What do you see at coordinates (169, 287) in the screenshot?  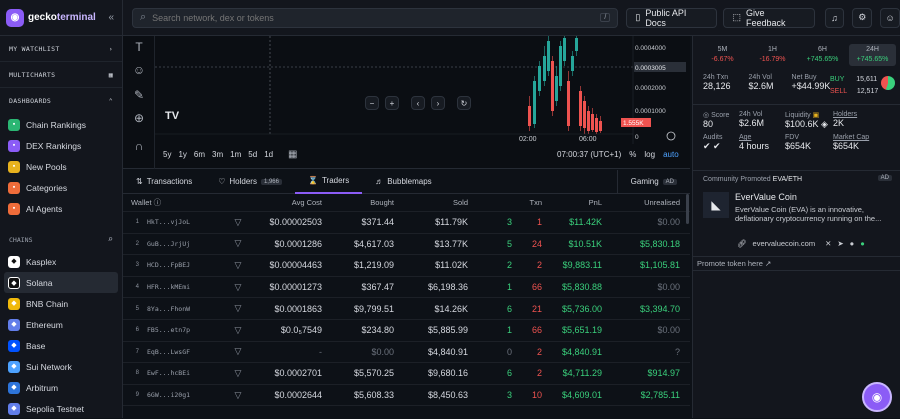 I see `wallet-address: HFR...kMEmi` at bounding box center [169, 287].